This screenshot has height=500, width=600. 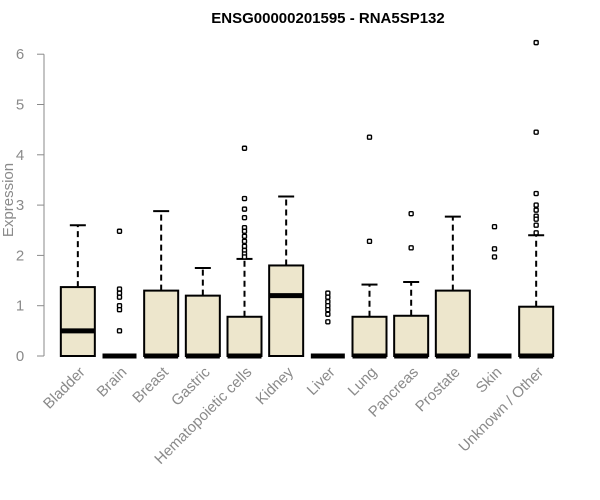 I want to click on y-tick-label: 5, so click(x=20, y=105).